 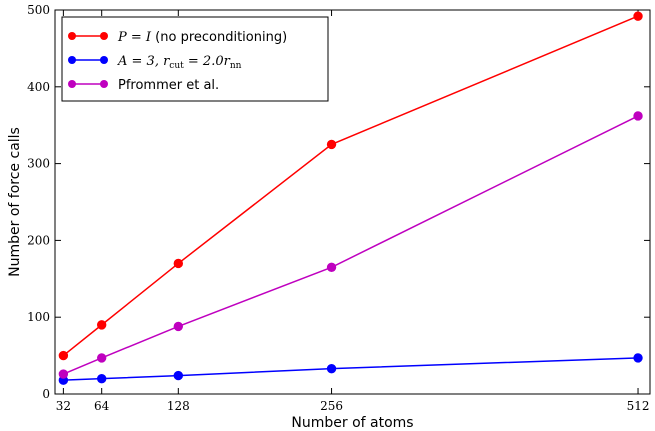 I want to click on y-tick-label: 300, so click(x=38, y=164).